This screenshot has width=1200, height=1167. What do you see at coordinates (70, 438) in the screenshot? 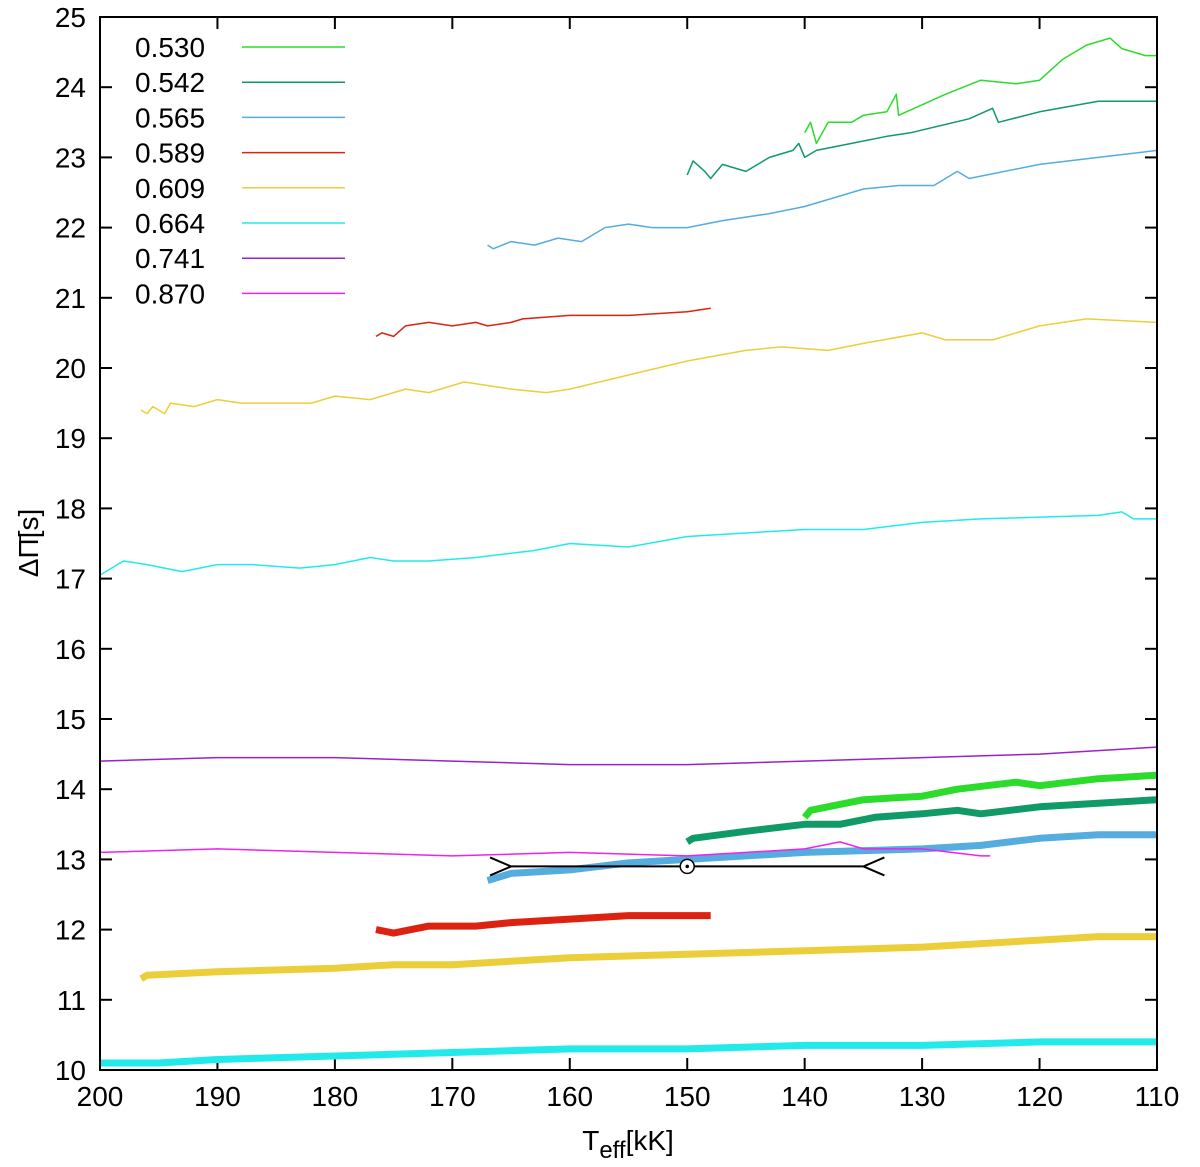
I see `y-tick-label: 19` at bounding box center [70, 438].